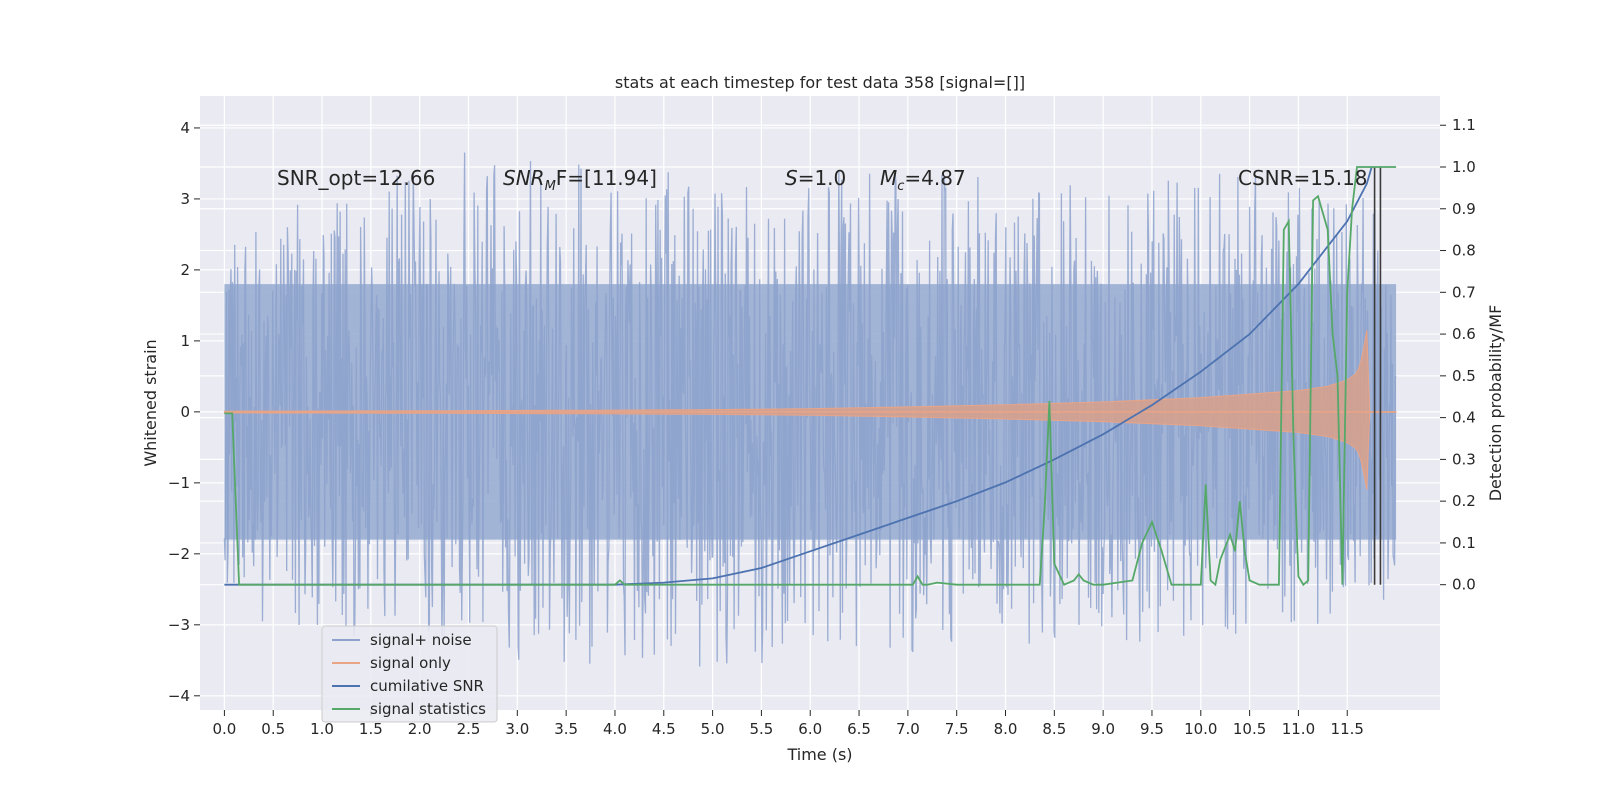  I want to click on x-axis-label: Time (s), so click(819, 754).